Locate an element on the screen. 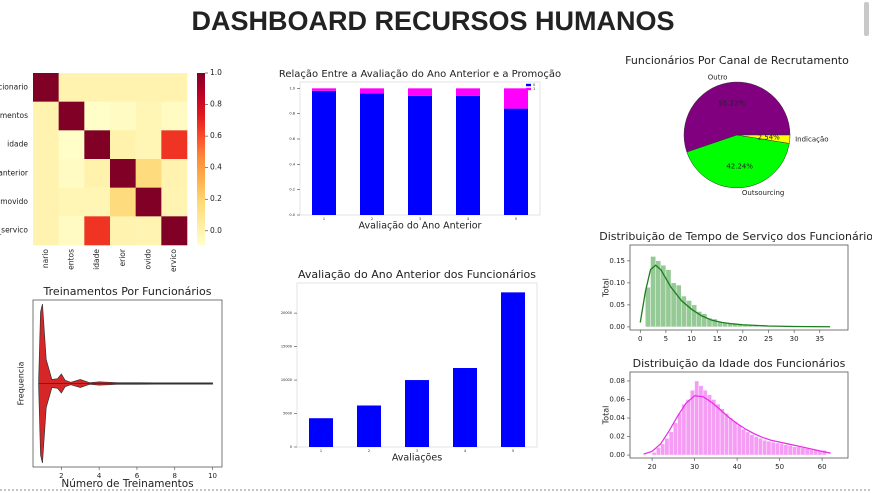 This screenshot has height=493, width=872. colorbar-tick-label: 0.8 is located at coordinates (216, 104).